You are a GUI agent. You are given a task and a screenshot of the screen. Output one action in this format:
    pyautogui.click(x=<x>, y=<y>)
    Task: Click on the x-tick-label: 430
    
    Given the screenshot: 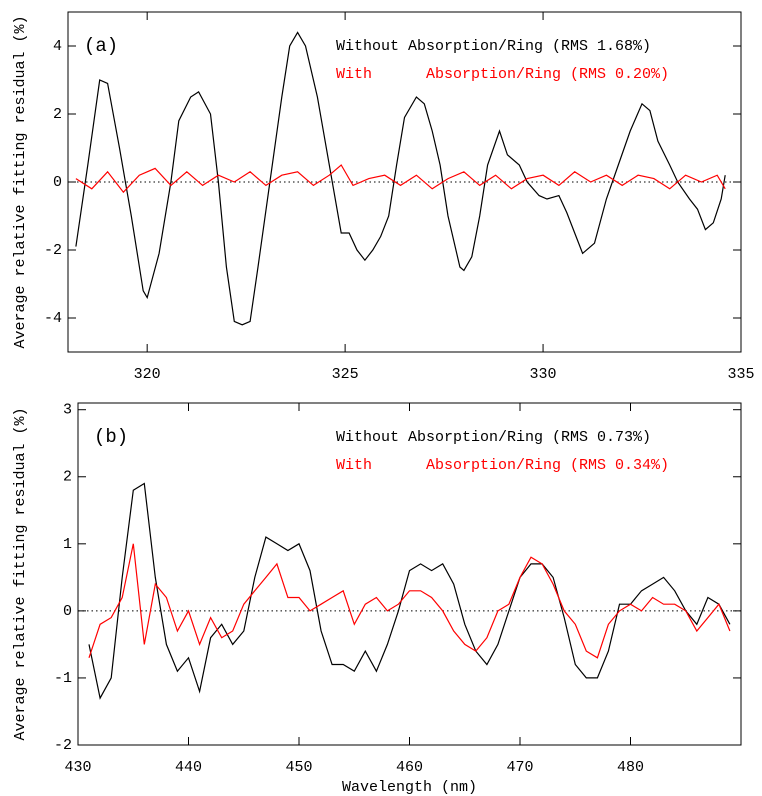 What is the action you would take?
    pyautogui.click(x=77, y=767)
    